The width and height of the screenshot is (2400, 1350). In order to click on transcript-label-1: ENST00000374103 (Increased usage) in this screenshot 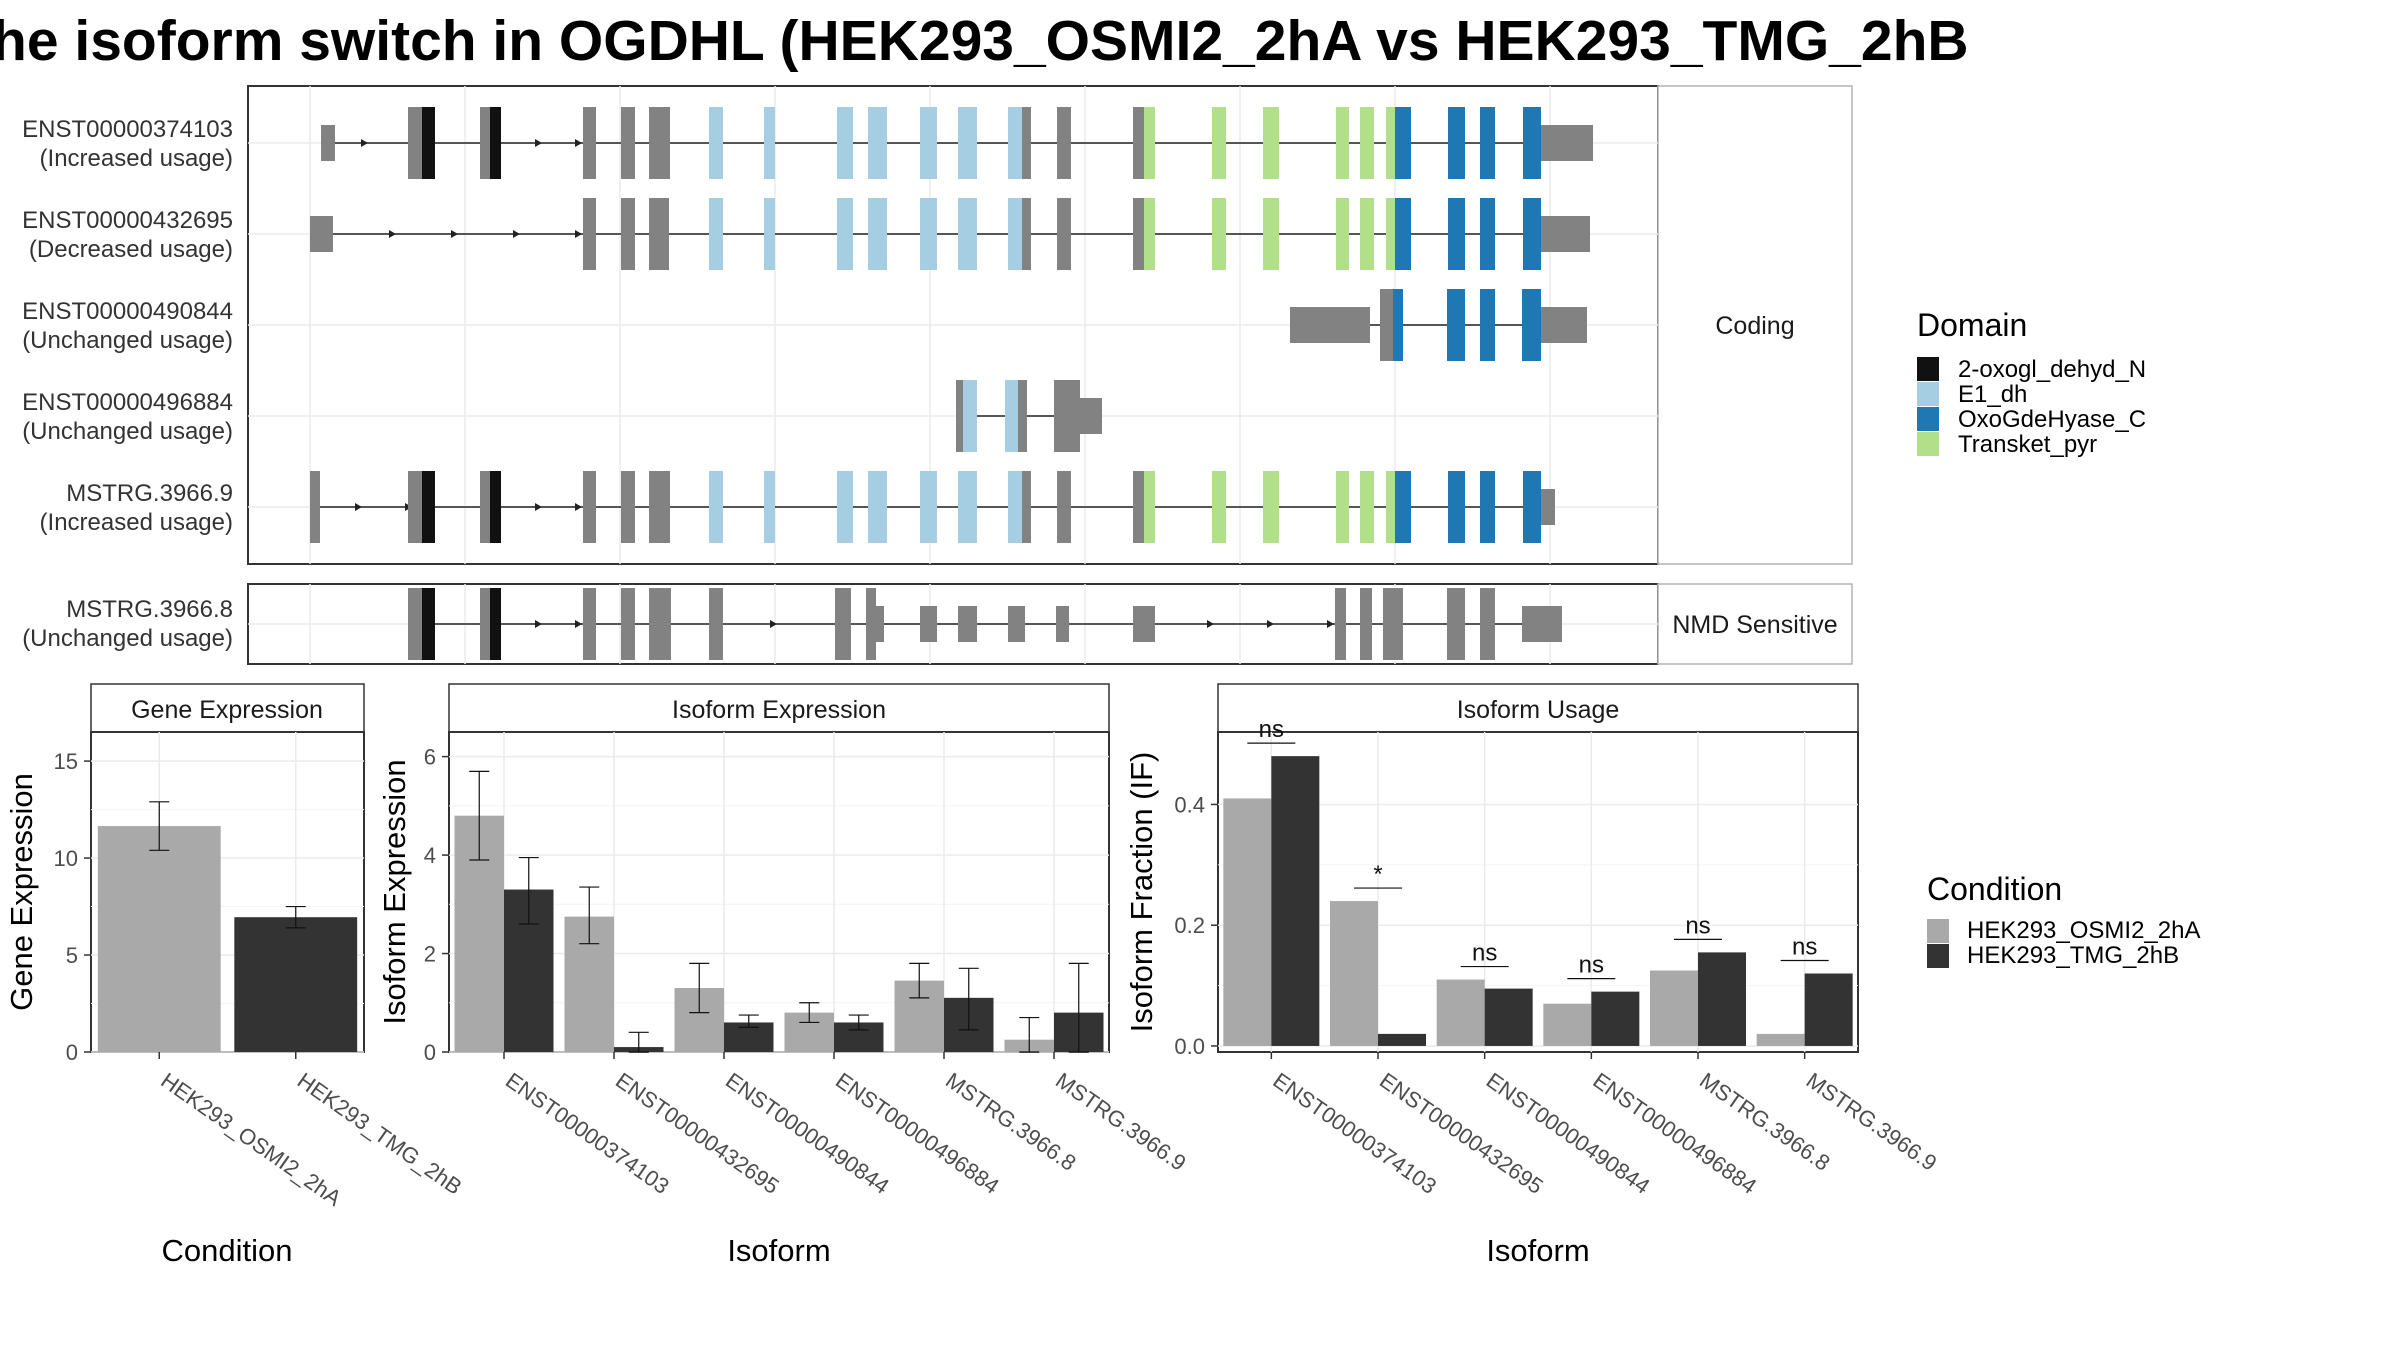, I will do `click(127, 144)`.